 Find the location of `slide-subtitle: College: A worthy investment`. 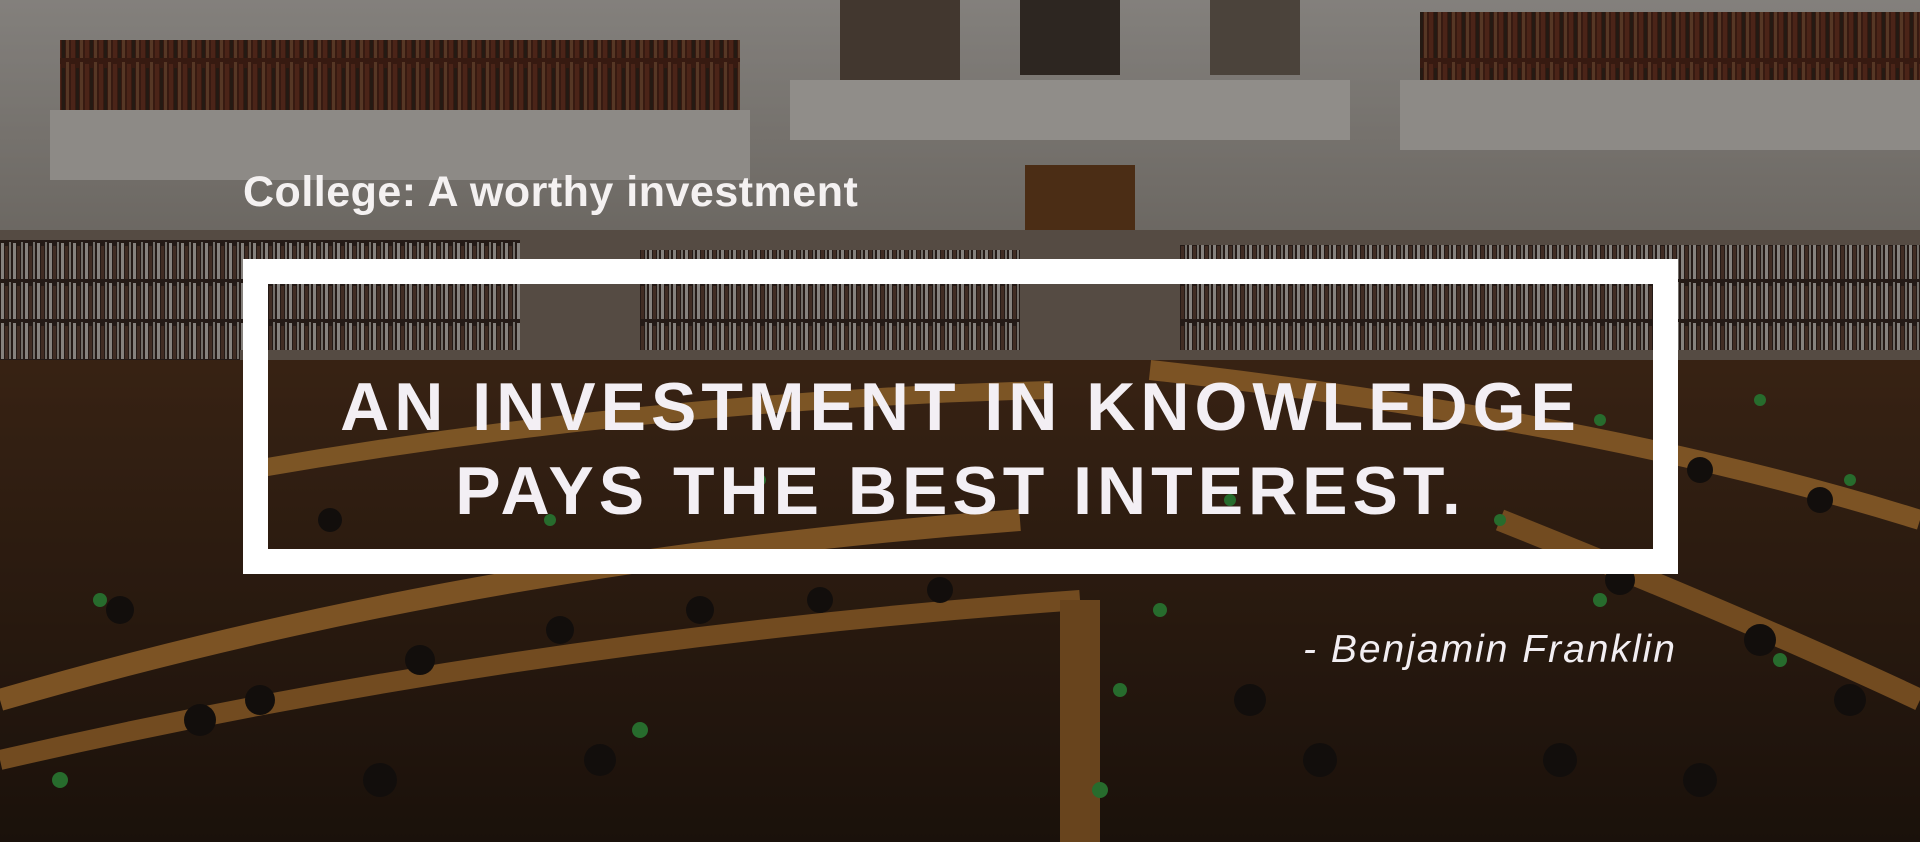

slide-subtitle: College: A worthy investment is located at coordinates (551, 192).